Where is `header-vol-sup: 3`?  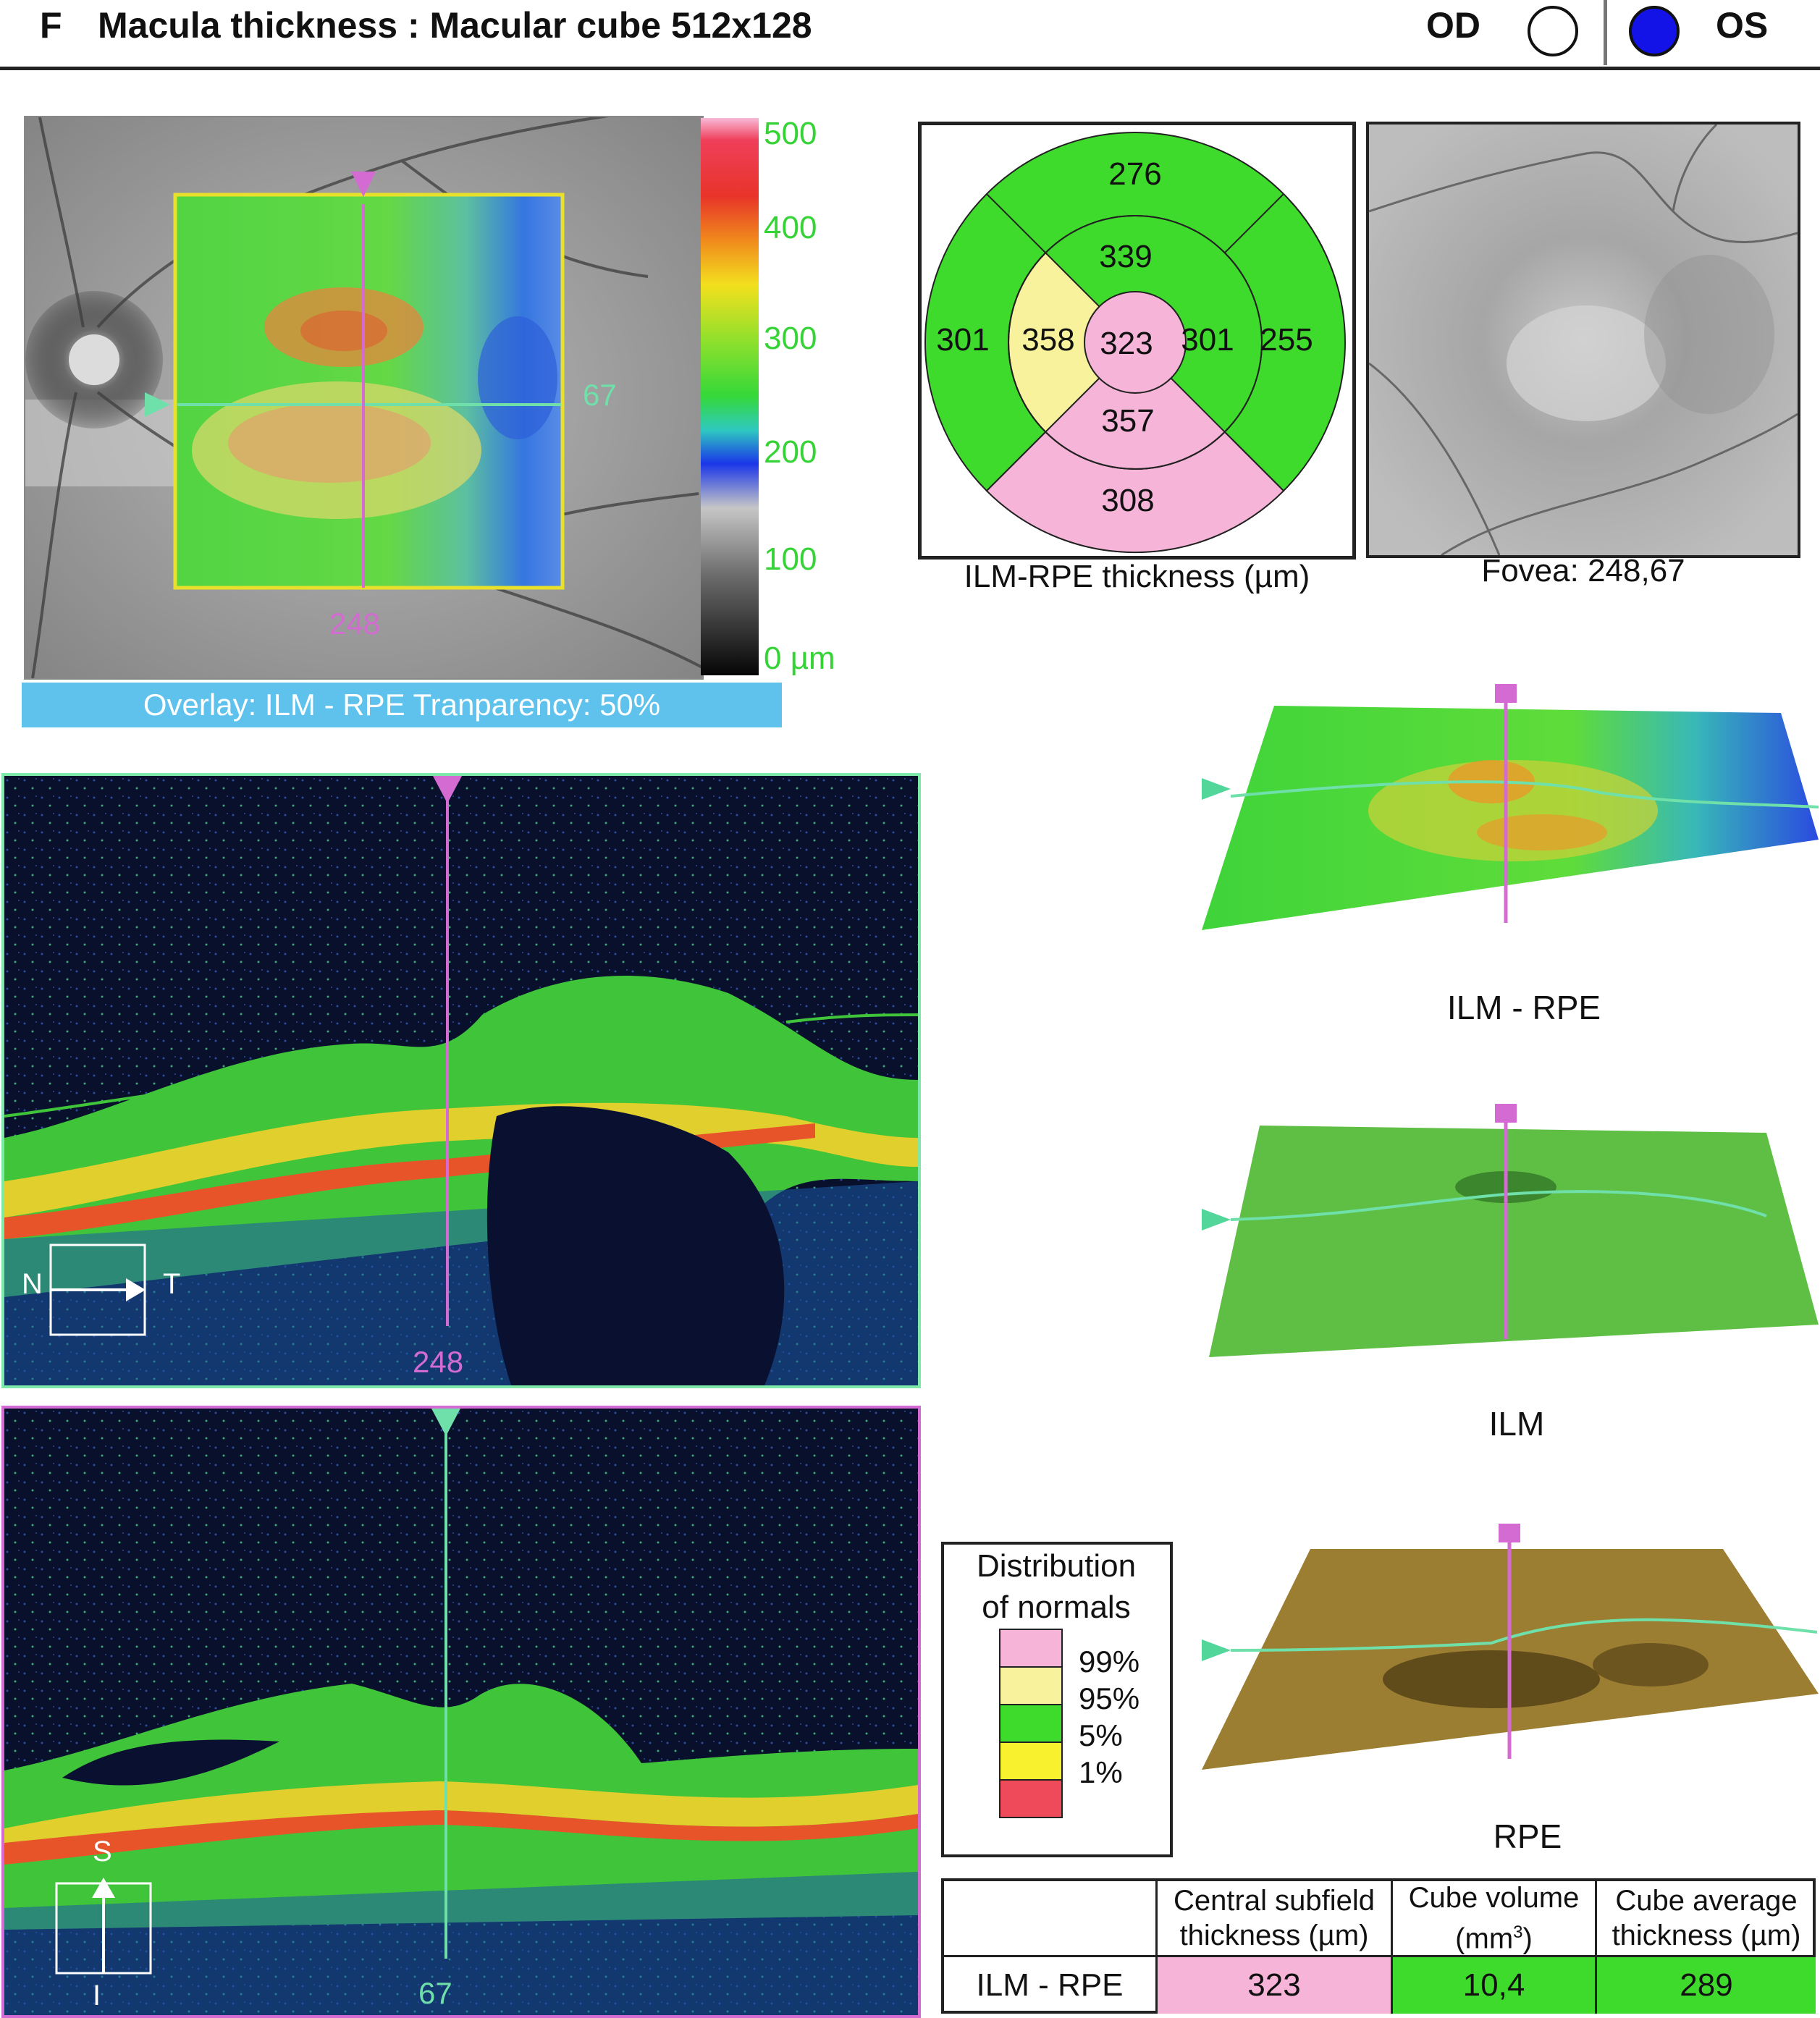 header-vol-sup: 3 is located at coordinates (1518, 1932).